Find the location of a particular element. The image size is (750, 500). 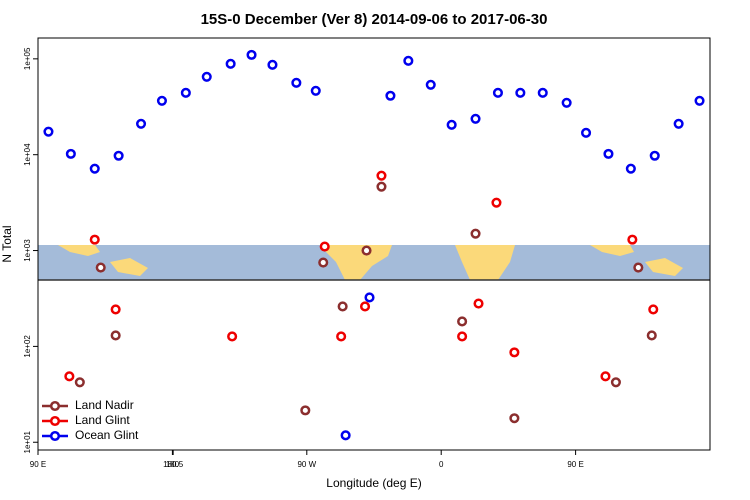

x-tick-label: 180.5 is located at coordinates (173, 464).